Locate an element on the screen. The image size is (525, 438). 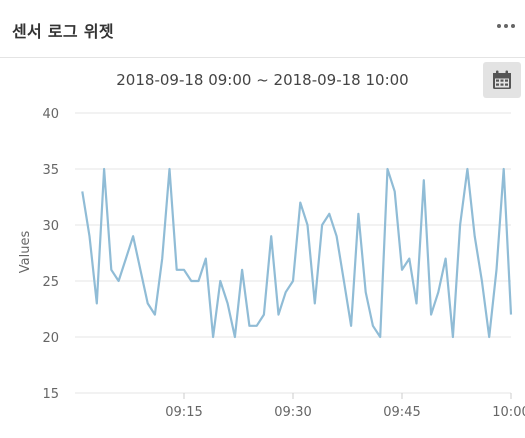
x-tick-label: 09:45 is located at coordinates (401, 412).